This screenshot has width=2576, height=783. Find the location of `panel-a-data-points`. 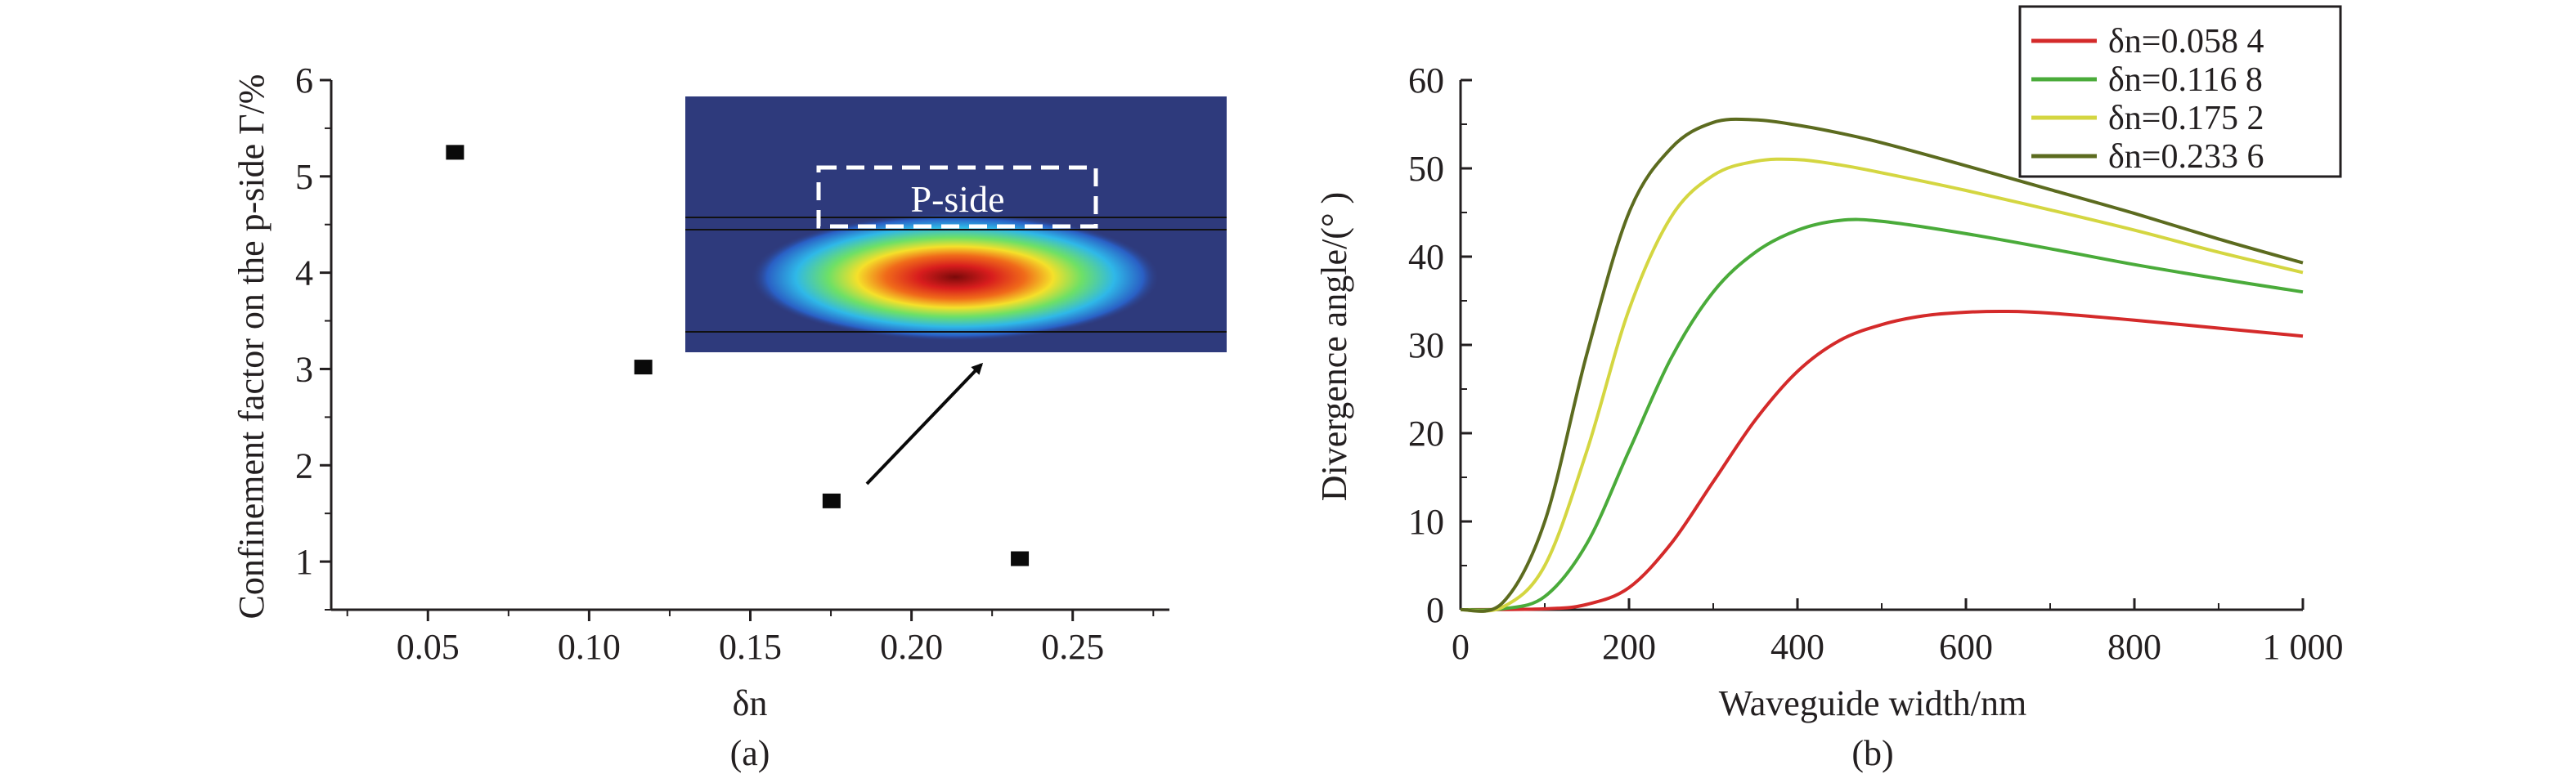

panel-a-data-points is located at coordinates (738, 355).